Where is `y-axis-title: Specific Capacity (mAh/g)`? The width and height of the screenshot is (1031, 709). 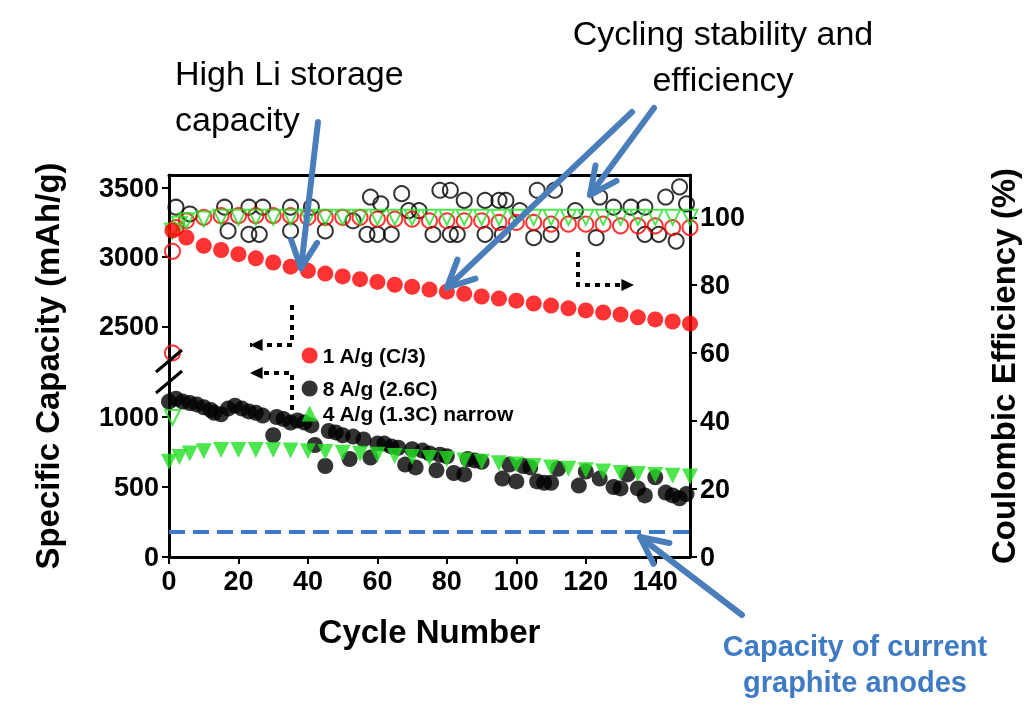 y-axis-title: Specific Capacity (mAh/g) is located at coordinates (48, 366).